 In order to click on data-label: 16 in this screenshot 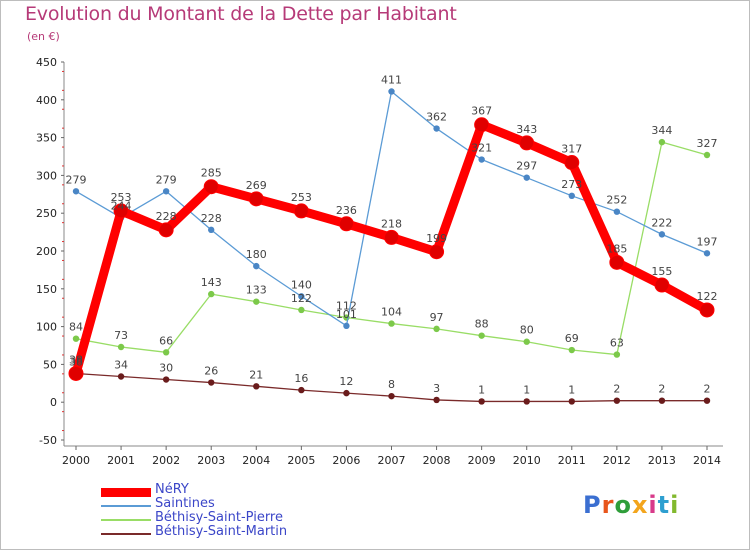, I will do `click(301, 378)`.